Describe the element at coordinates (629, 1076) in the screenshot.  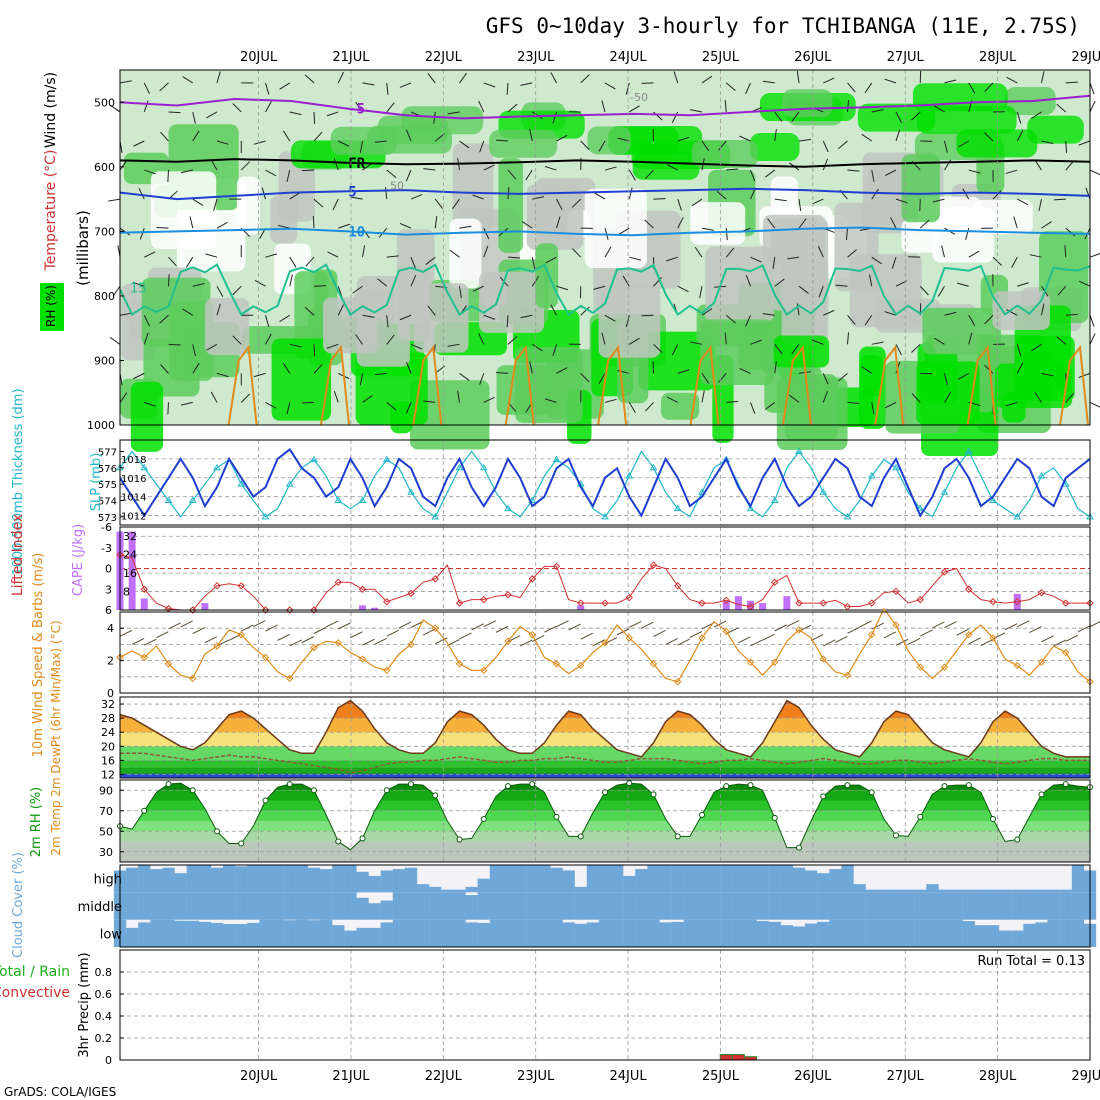
I see `bottom-date-label-4: 24JUL` at that location.